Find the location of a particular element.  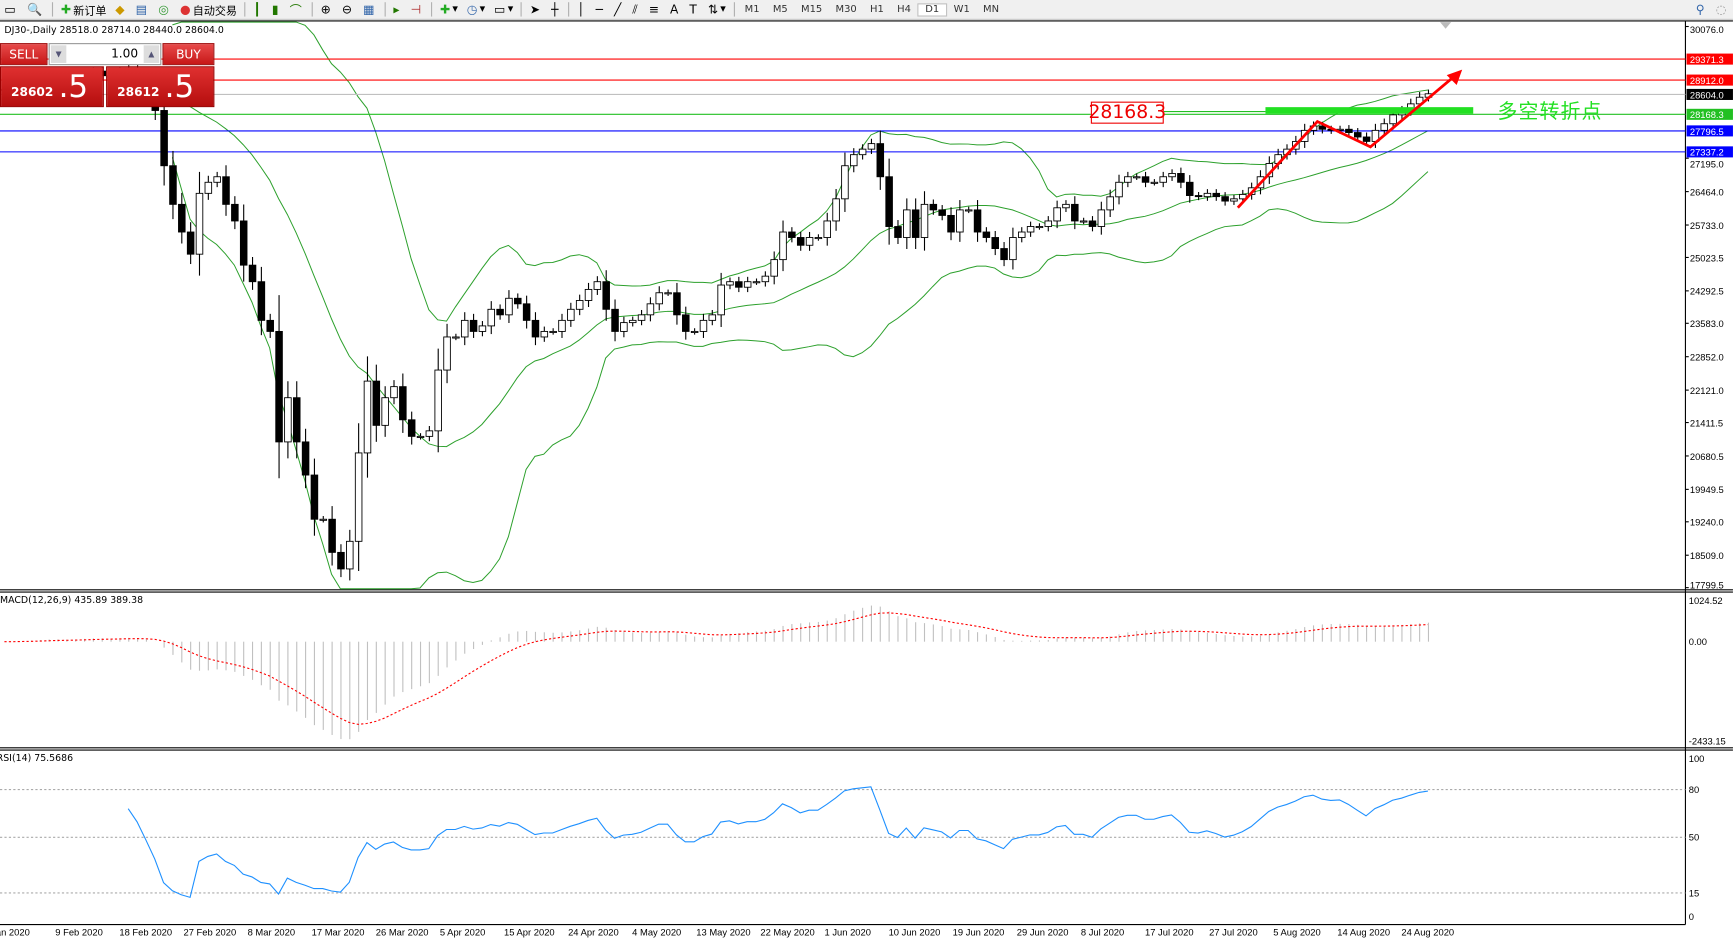

bar-chart-icon: ┃ is located at coordinates (257, 9).